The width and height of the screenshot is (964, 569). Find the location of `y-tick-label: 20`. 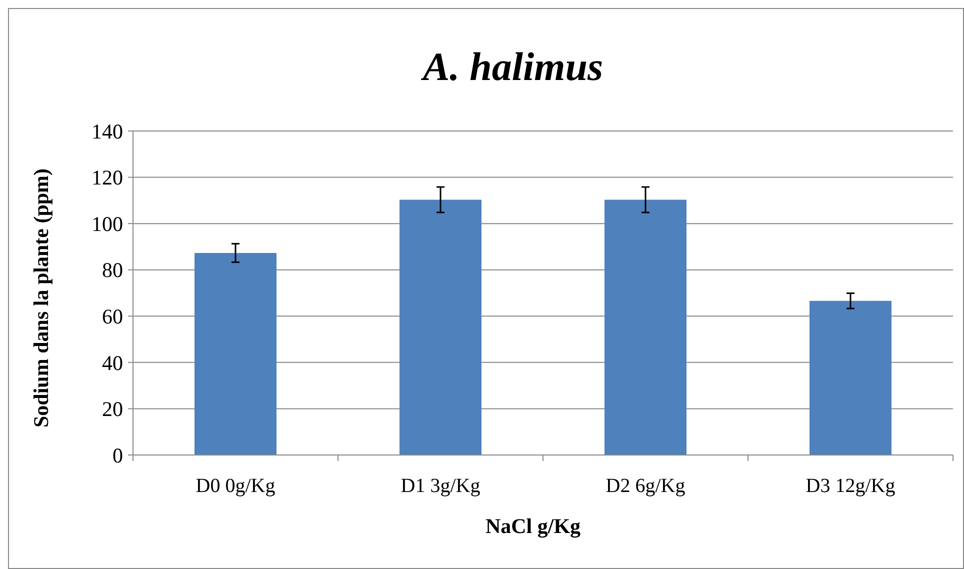

y-tick-label: 20 is located at coordinates (112, 409).